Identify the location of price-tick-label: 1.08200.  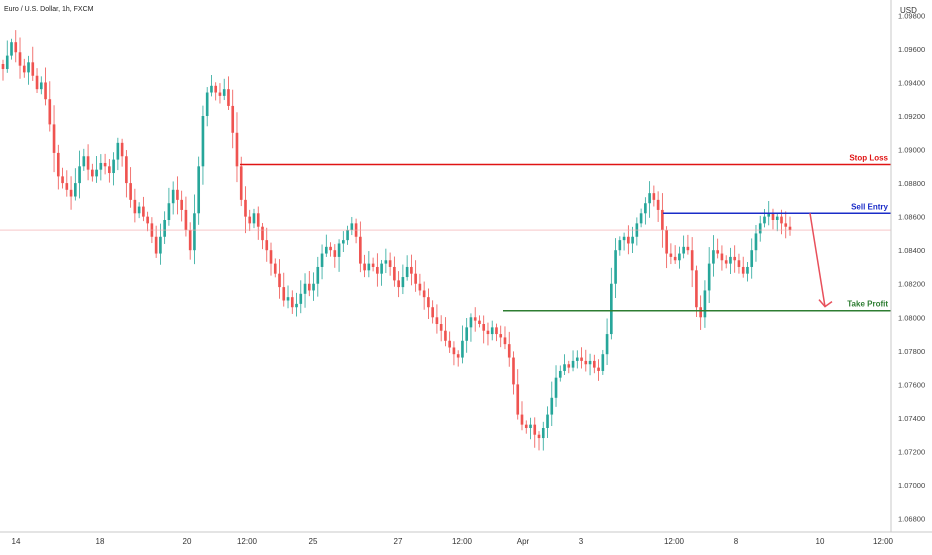
(911, 284).